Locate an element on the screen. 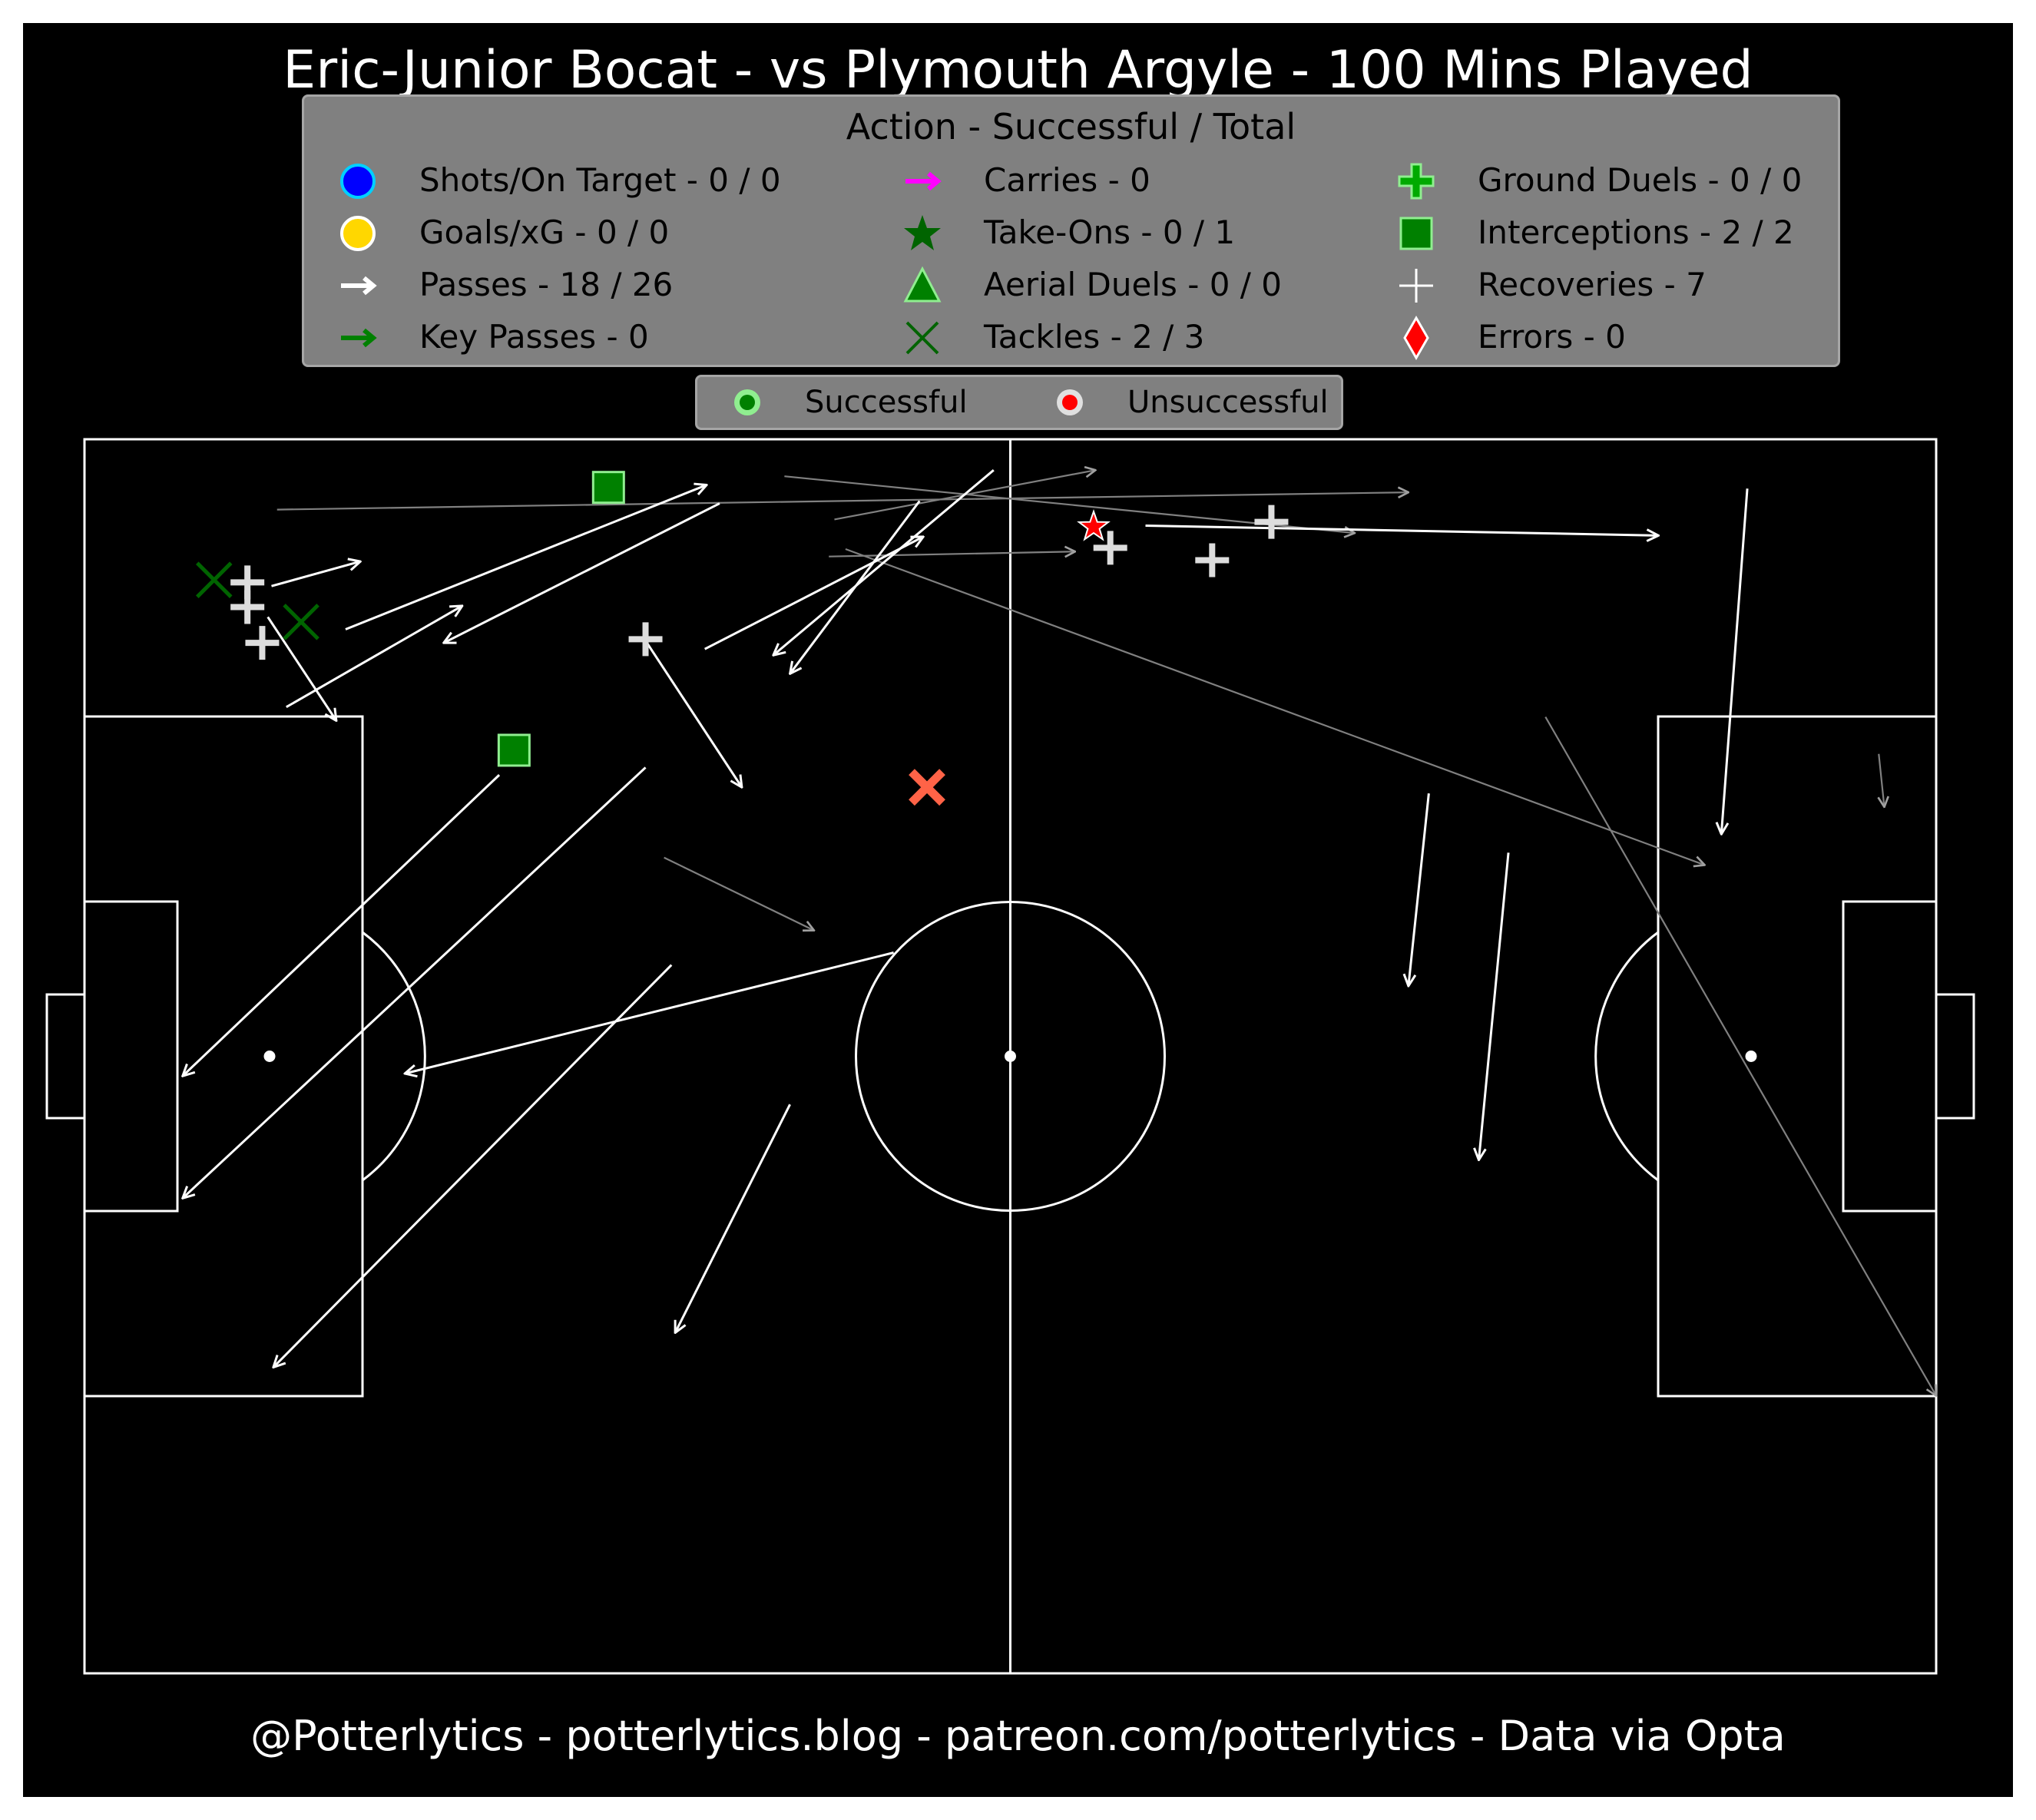 This screenshot has height=1820, width=2036. take-on-marker is located at coordinates (1094, 525).